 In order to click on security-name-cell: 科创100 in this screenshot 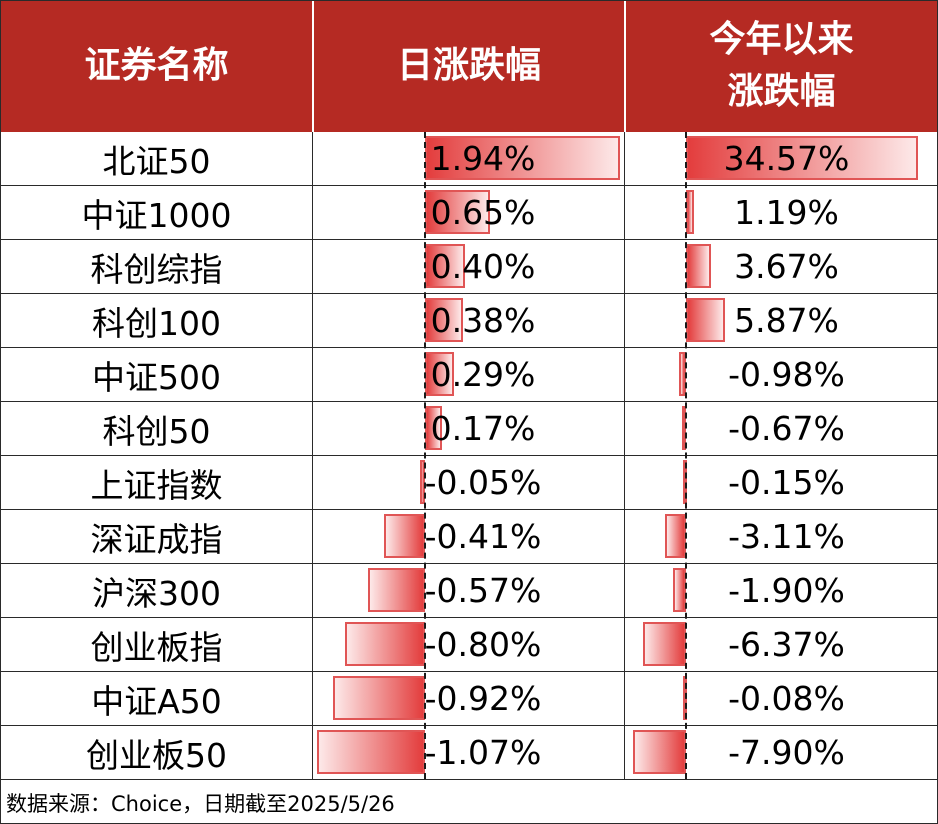, I will do `click(156, 323)`.